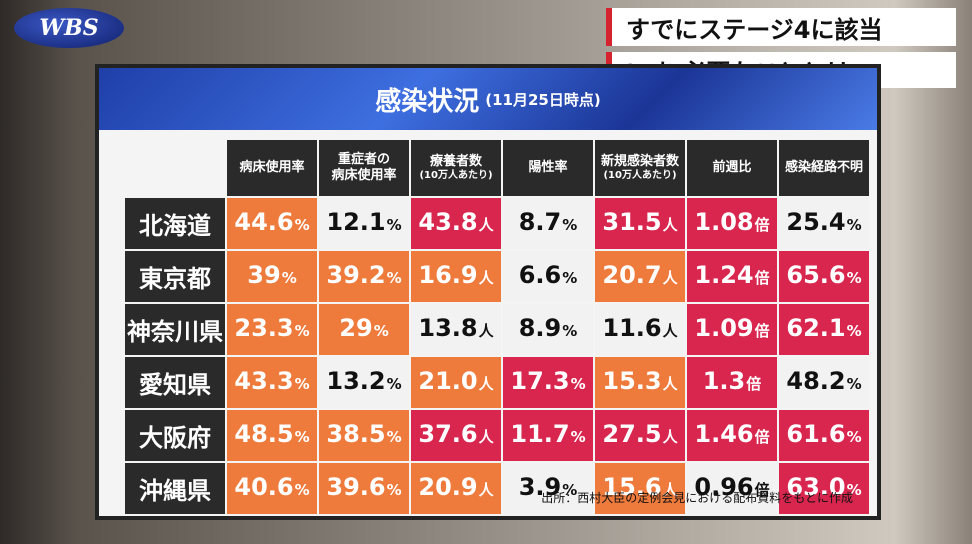 The image size is (972, 544). What do you see at coordinates (264, 487) in the screenshot?
I see `cell-value: 40.6` at bounding box center [264, 487].